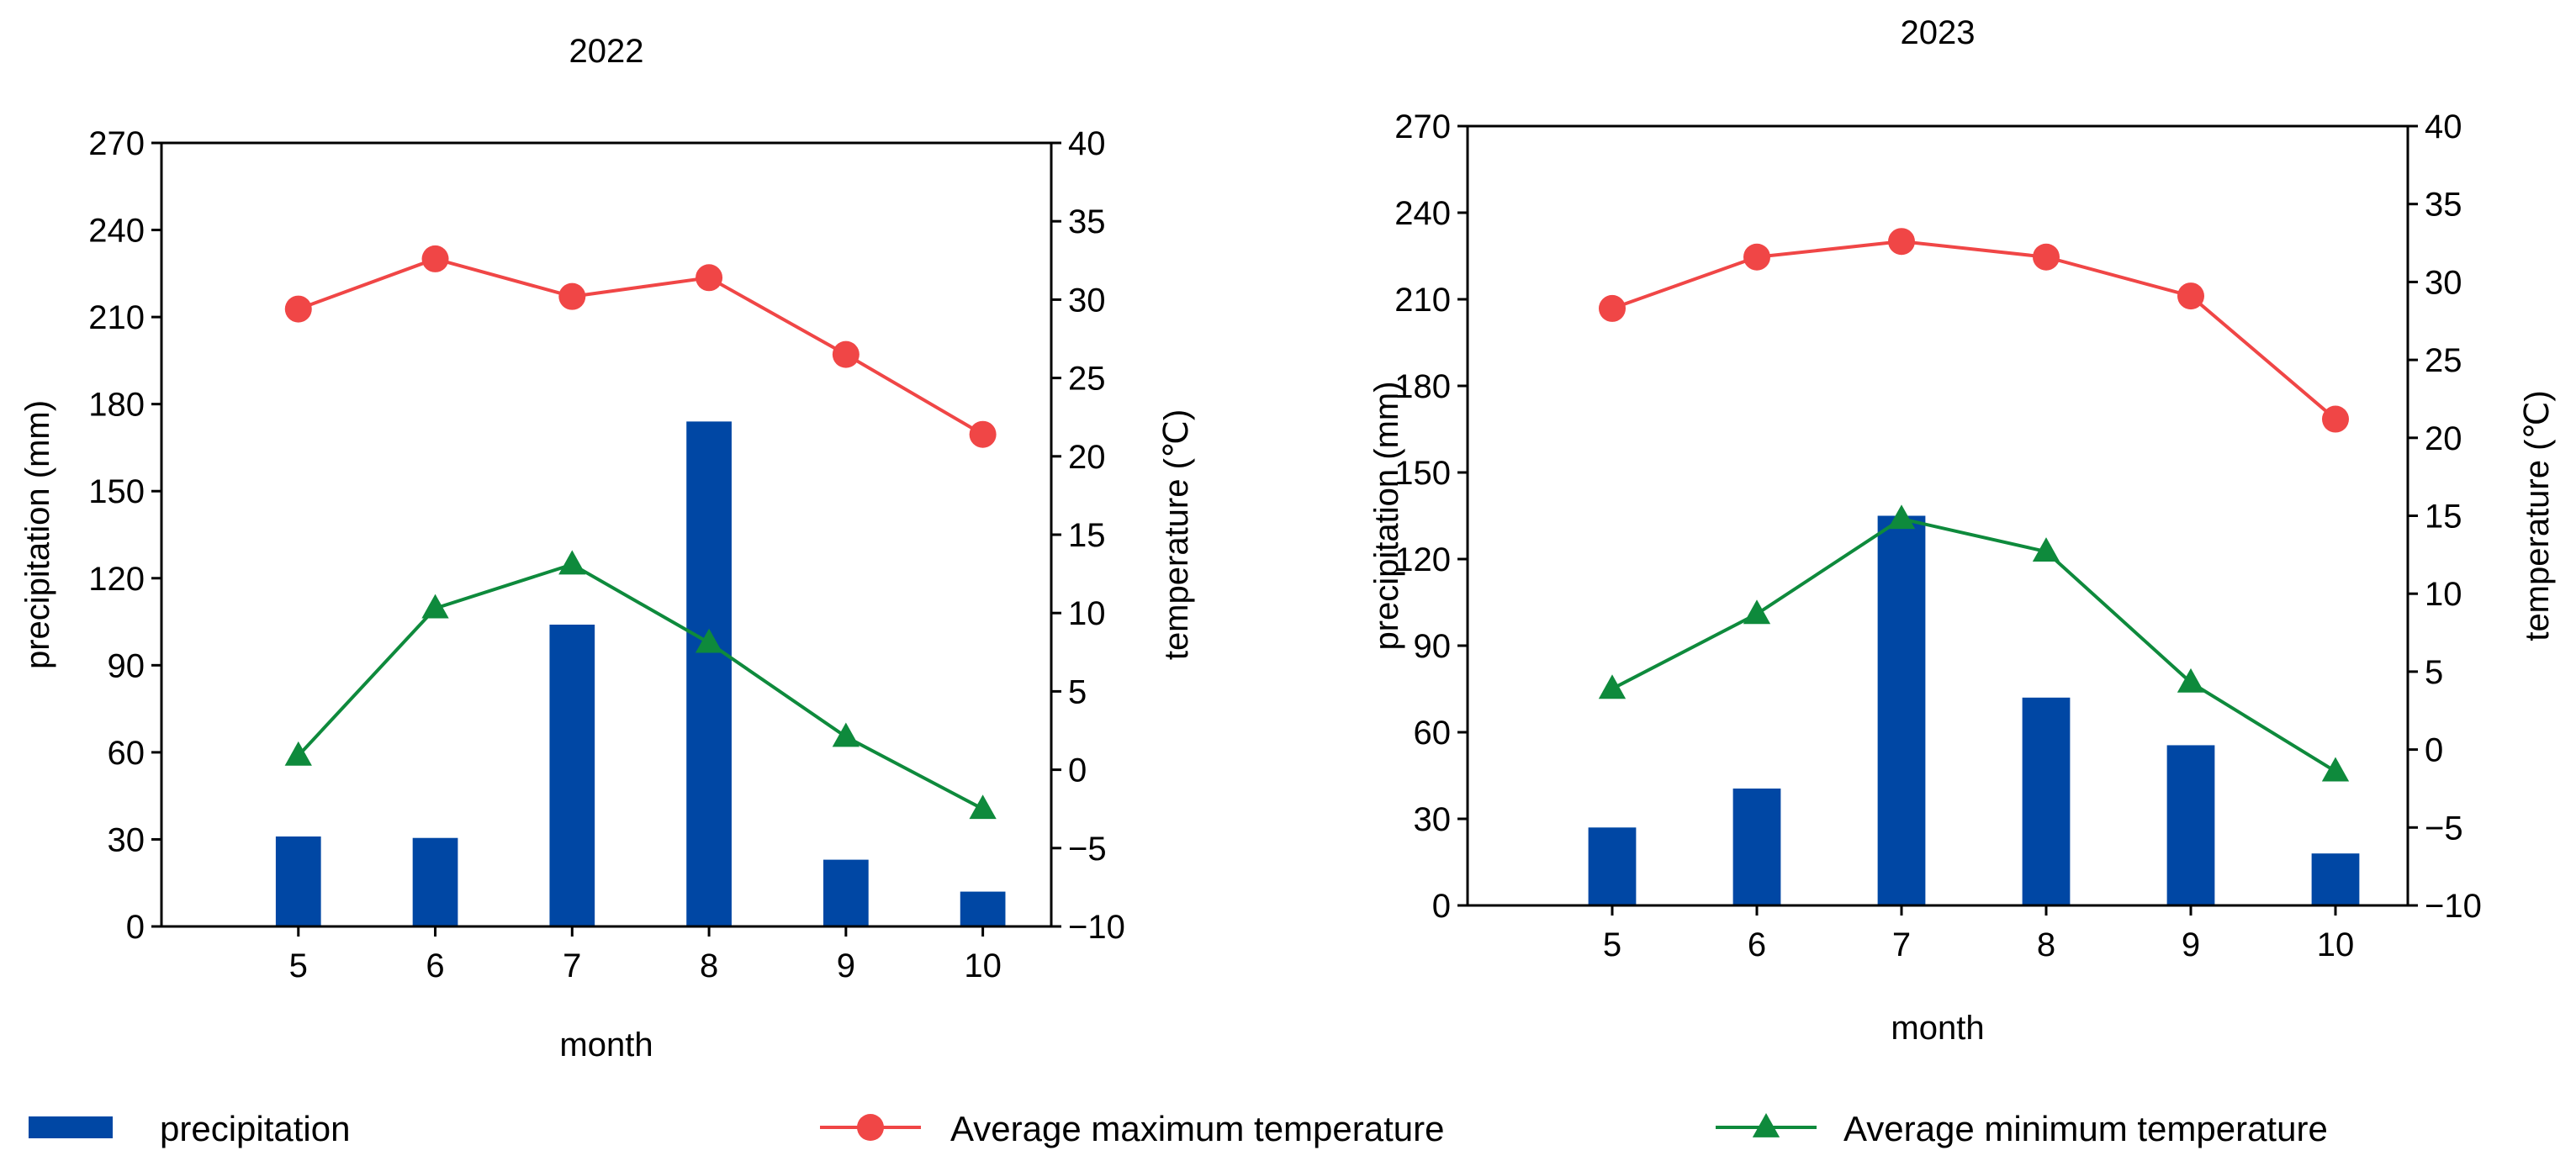  I want to click on legend-min-temp-label: Average minimum temperature, so click(2085, 1128).